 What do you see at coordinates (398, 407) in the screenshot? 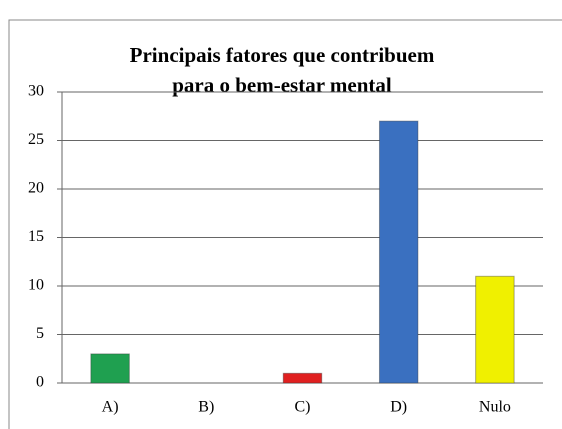
I see `x-tick-label: D)` at bounding box center [398, 407].